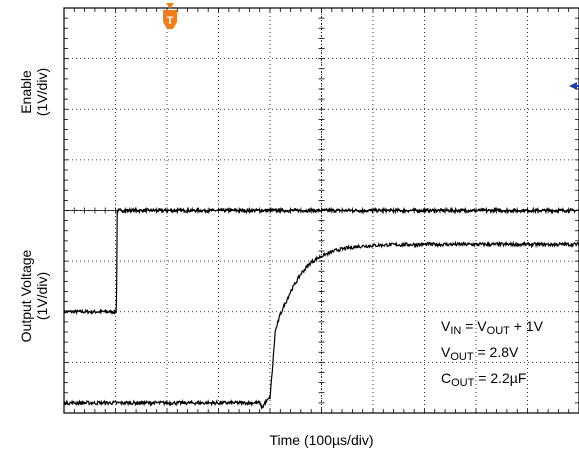  I want to click on trigger-marker-icon: T, so click(170, 16).